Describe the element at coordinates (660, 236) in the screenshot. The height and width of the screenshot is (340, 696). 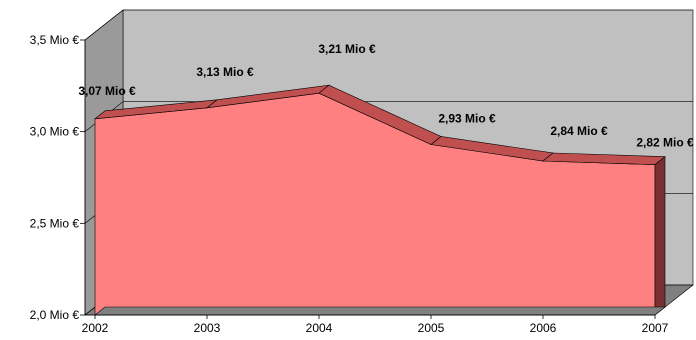
I see `area-side` at that location.